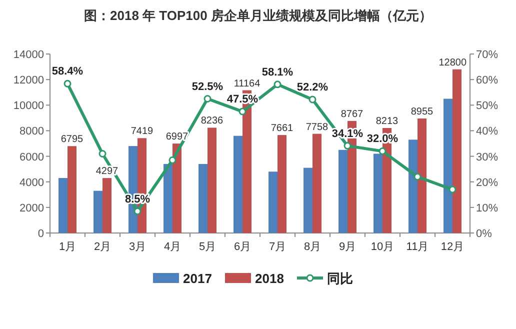 The height and width of the screenshot is (329, 516). I want to click on data-label: 8767, so click(352, 114).